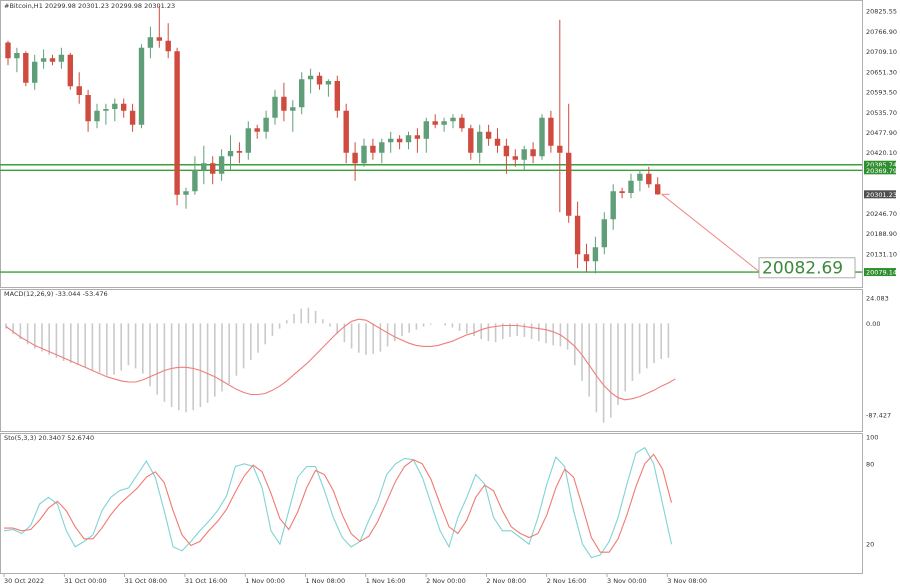 This screenshot has height=585, width=900. I want to click on time-tick-label: 30 Oct 2022, so click(24, 581).